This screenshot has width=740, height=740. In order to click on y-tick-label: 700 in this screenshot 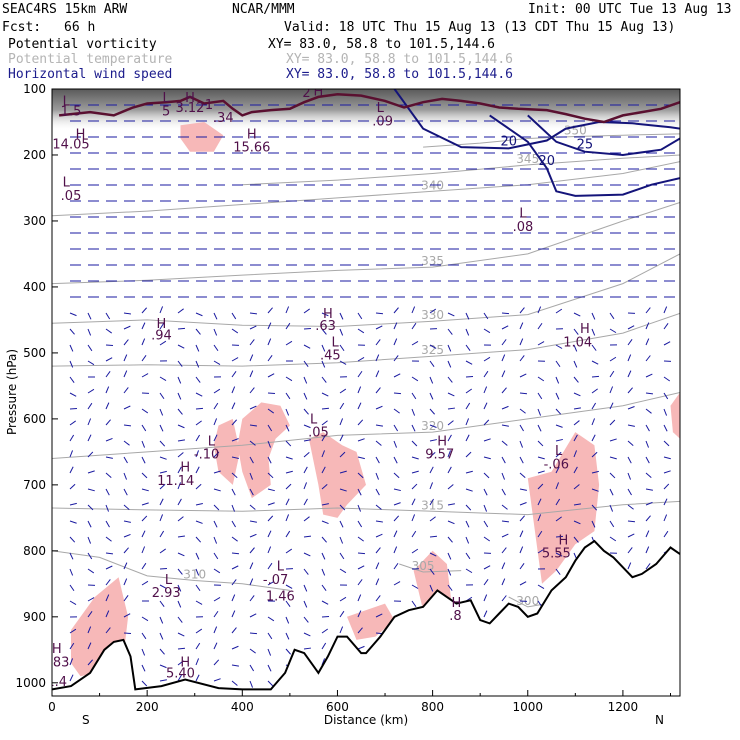, I will do `click(34, 485)`.